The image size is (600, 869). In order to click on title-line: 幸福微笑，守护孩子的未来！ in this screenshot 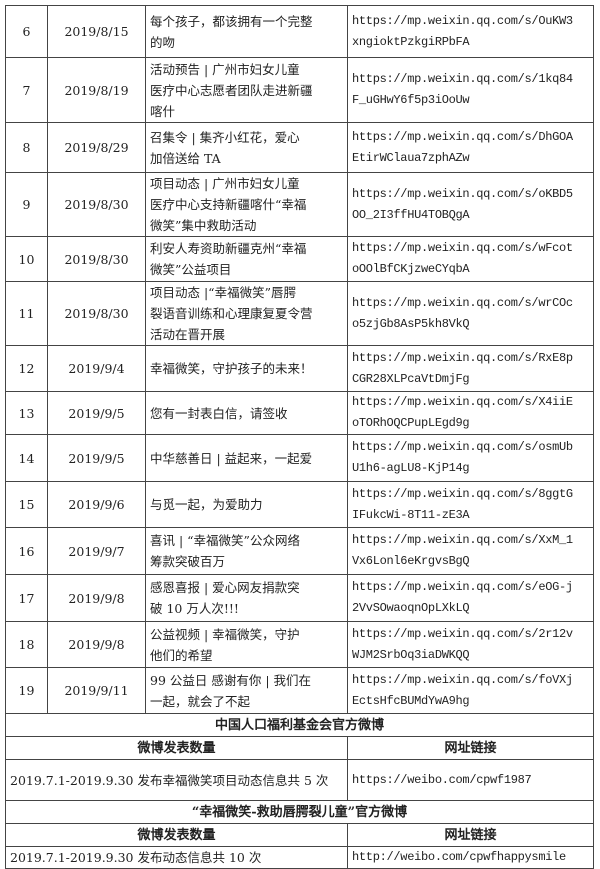, I will do `click(231, 368)`.